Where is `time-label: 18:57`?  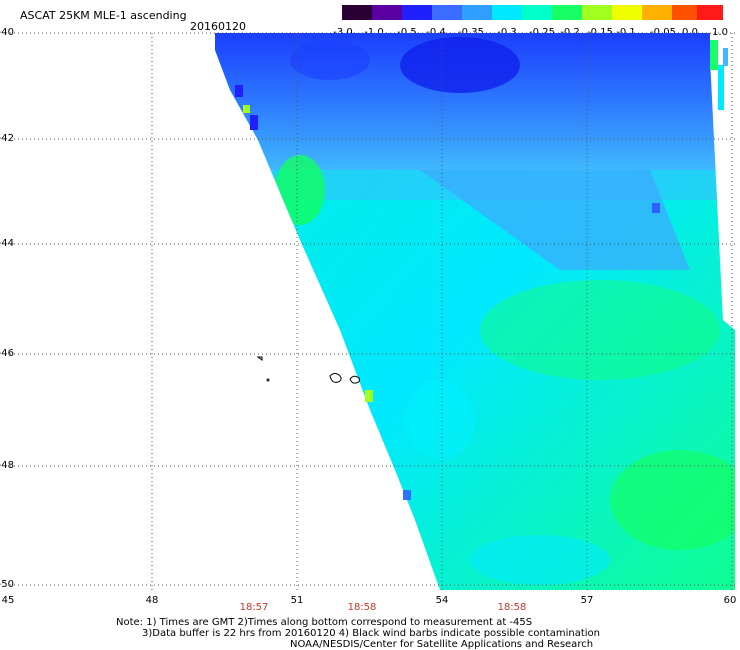
time-label: 18:57 is located at coordinates (254, 607).